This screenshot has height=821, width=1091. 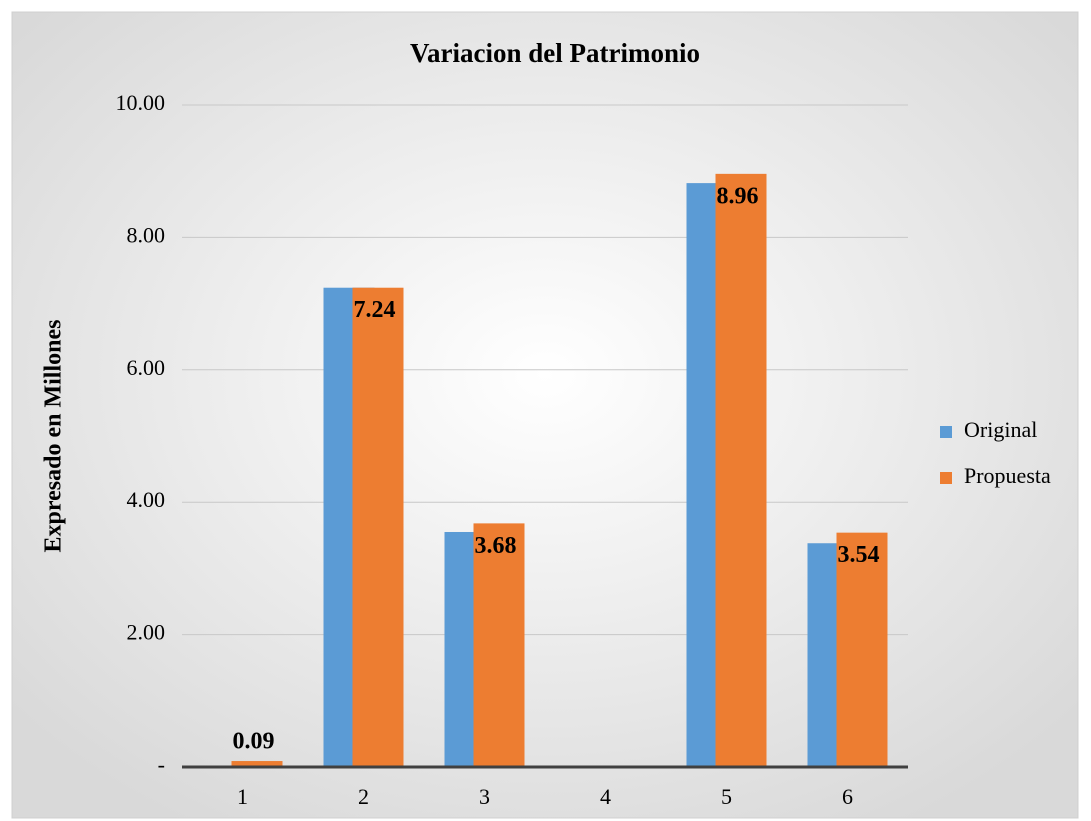 What do you see at coordinates (605, 796) in the screenshot?
I see `x-tick-label: 4` at bounding box center [605, 796].